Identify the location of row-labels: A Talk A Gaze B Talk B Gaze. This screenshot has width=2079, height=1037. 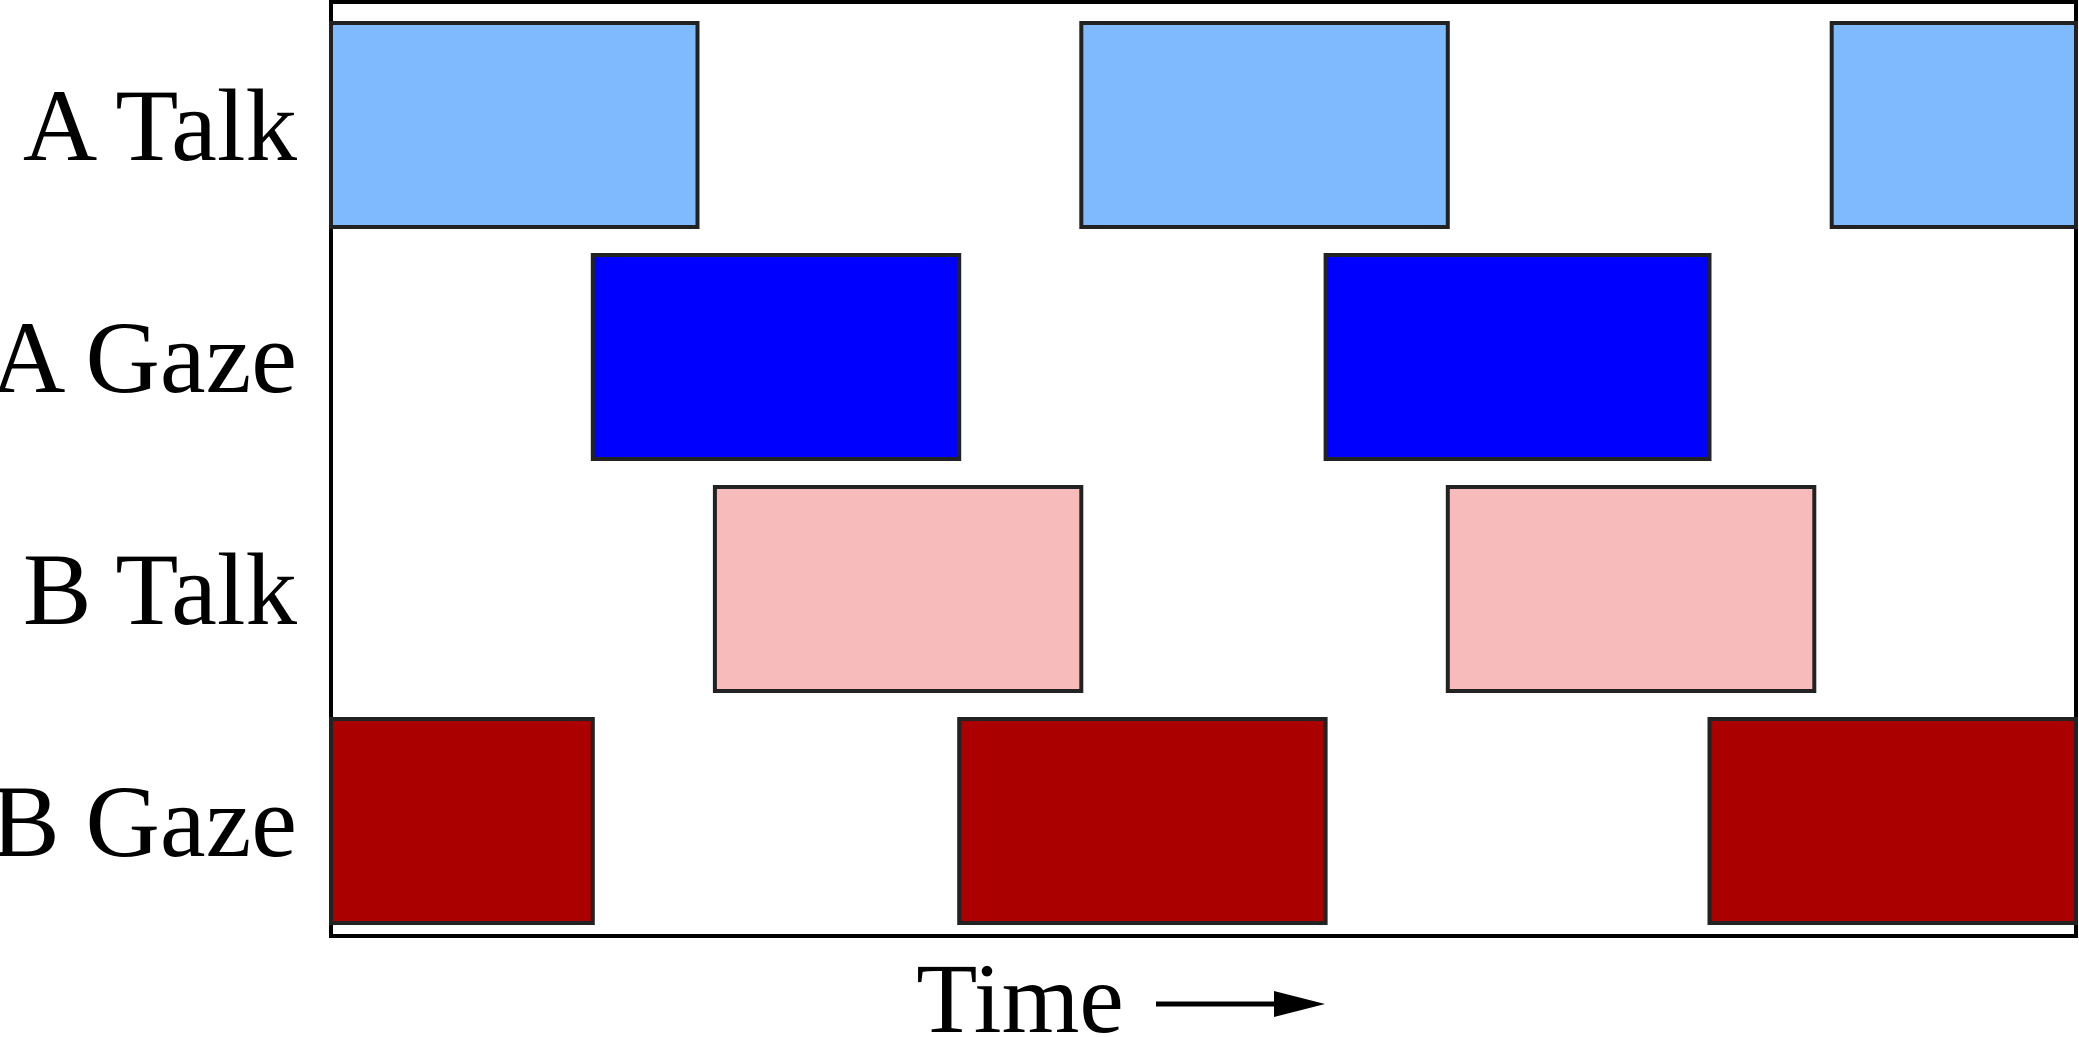
(148, 474).